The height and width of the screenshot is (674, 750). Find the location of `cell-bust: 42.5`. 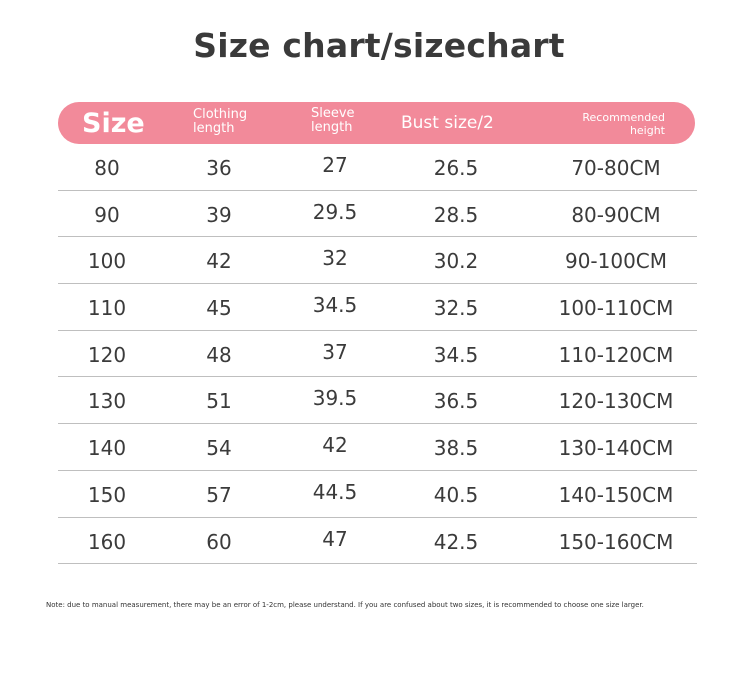

cell-bust: 42.5 is located at coordinates (456, 541).